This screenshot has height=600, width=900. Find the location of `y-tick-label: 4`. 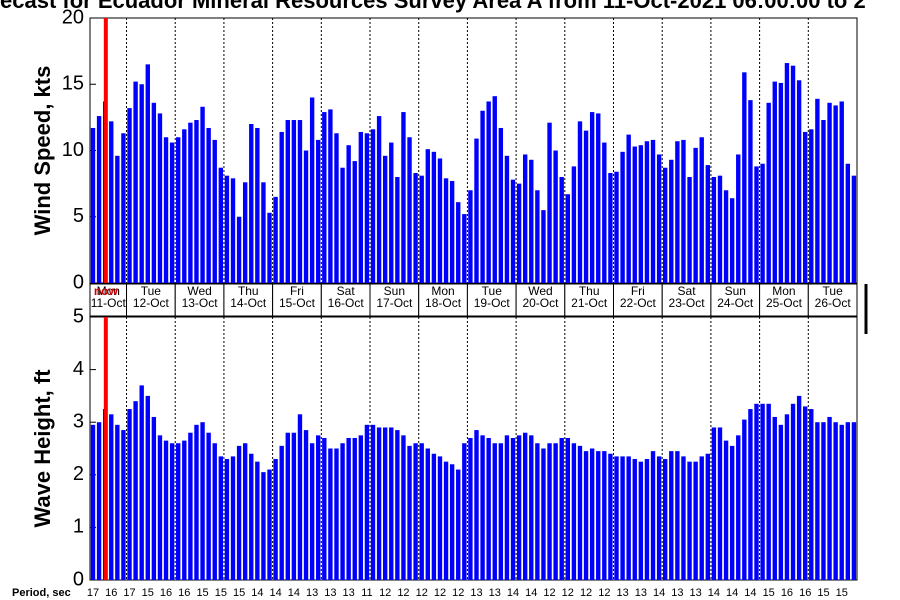

y-tick-label: 4 is located at coordinates (78, 369).